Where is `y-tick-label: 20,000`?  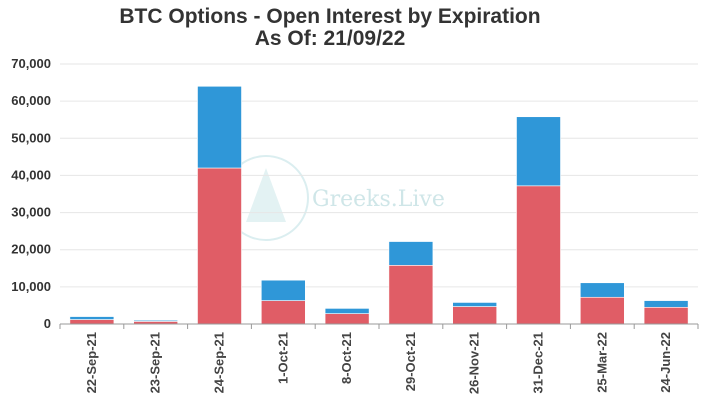 y-tick-label: 20,000 is located at coordinates (31, 249).